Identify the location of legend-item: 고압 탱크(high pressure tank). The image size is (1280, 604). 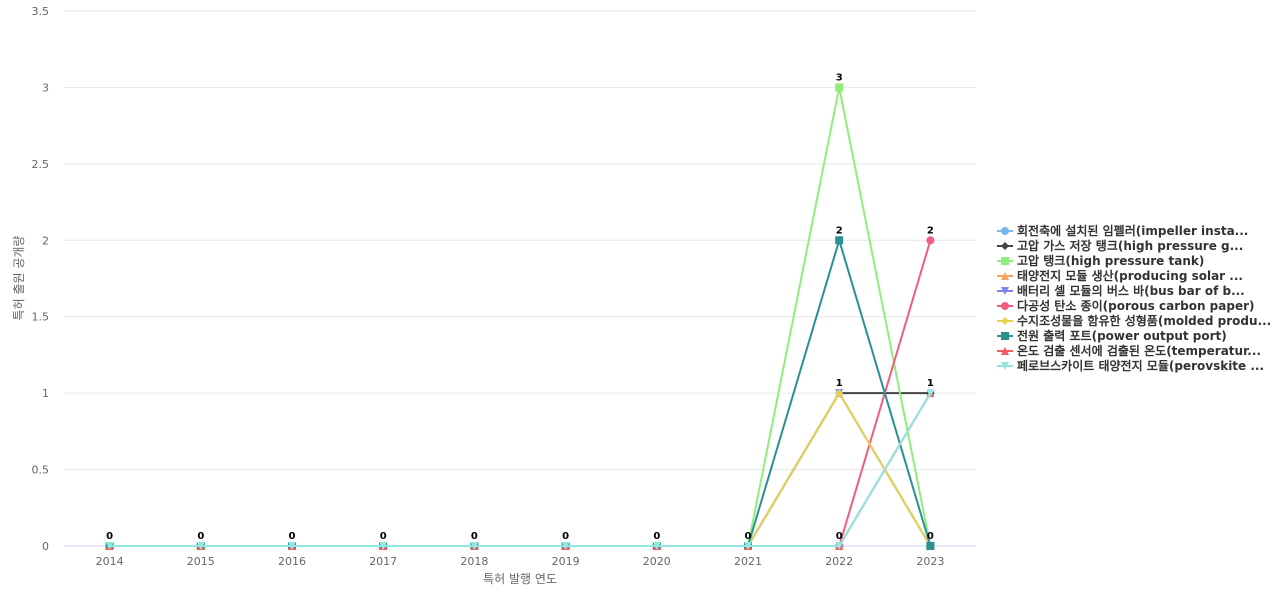
(1100, 261).